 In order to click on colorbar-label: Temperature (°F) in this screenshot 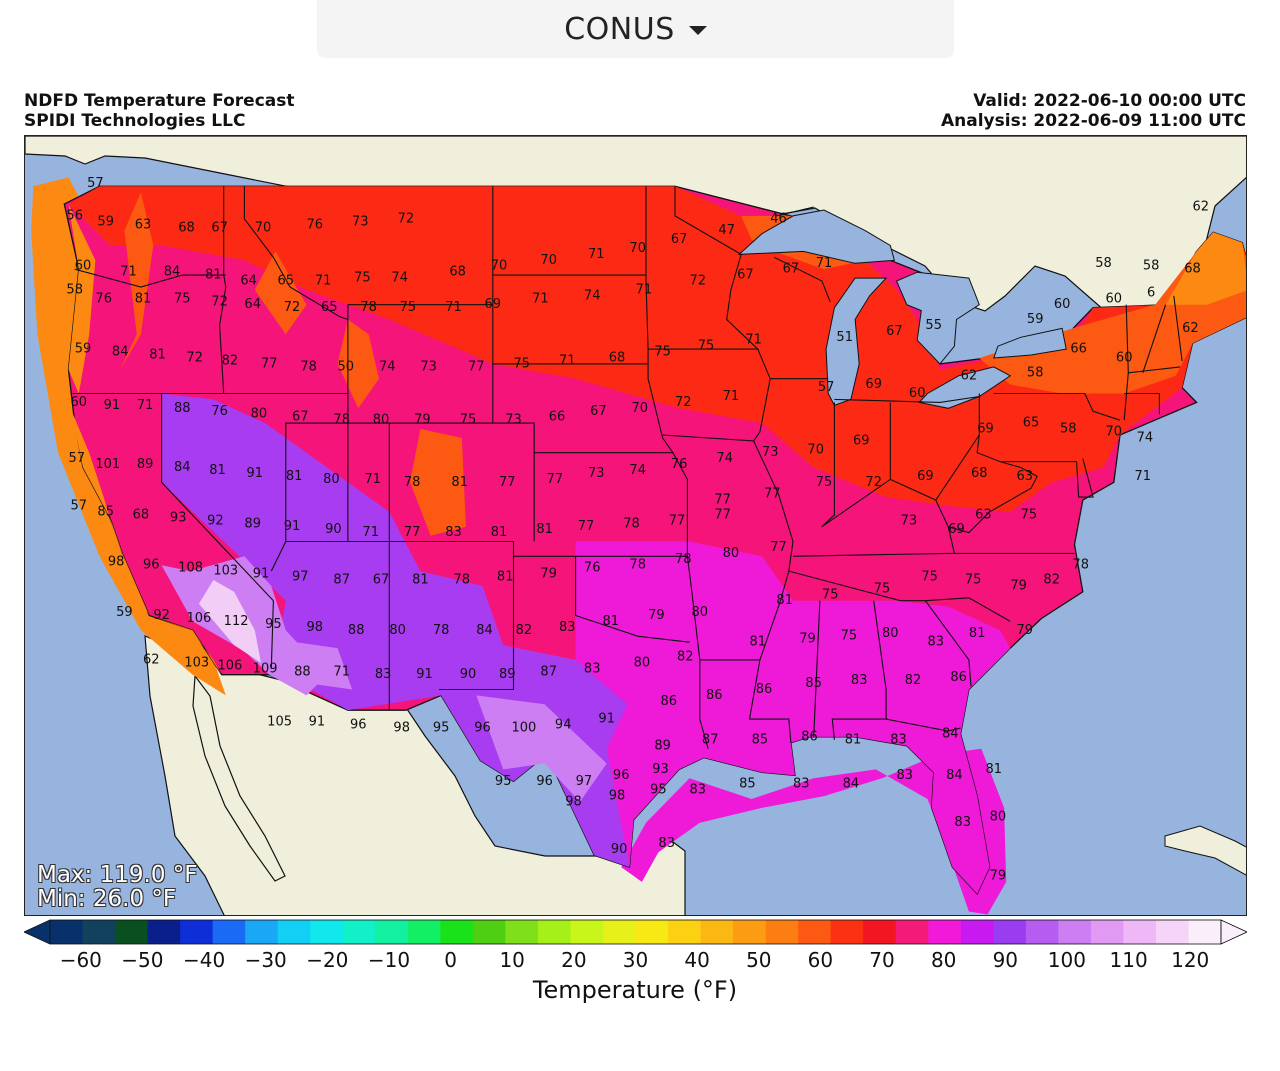, I will do `click(635, 990)`.